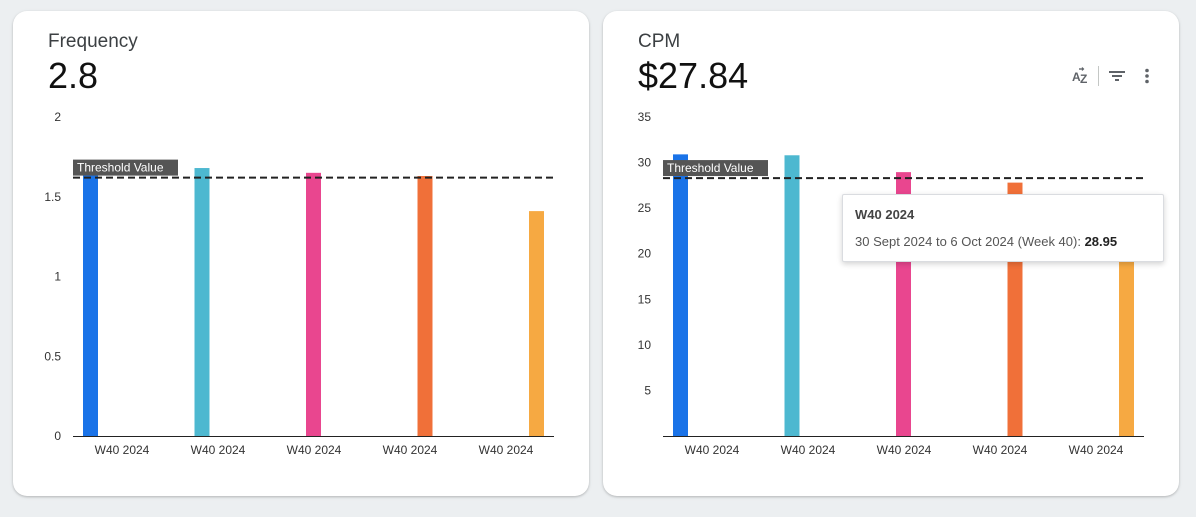 The width and height of the screenshot is (1196, 517). I want to click on svg-text: A, so click(1076, 77).